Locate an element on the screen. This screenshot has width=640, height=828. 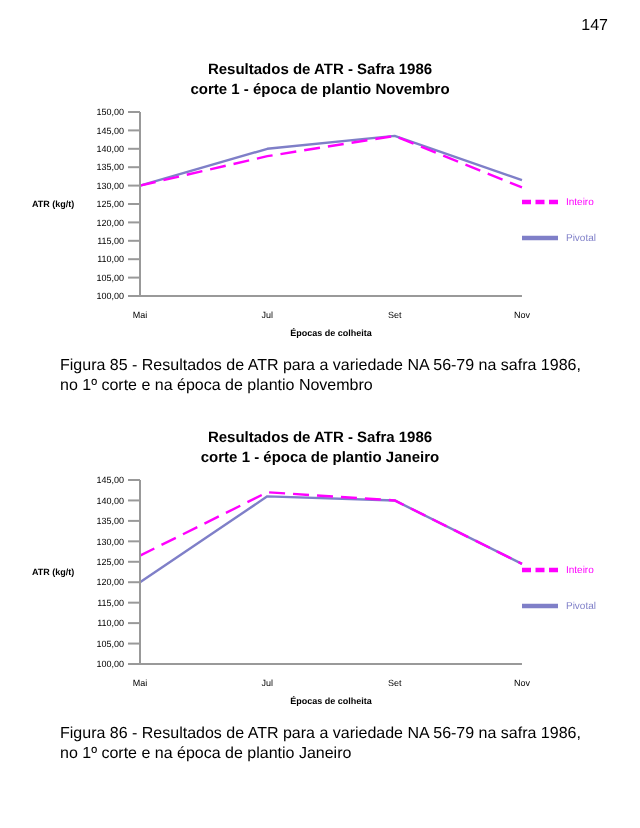
text: Figura 85 - Resultados de ATR para a variedade NA 56-79 na safra 1986, no 1º corte e na época de plantio Novembro is located at coordinates (320, 375).